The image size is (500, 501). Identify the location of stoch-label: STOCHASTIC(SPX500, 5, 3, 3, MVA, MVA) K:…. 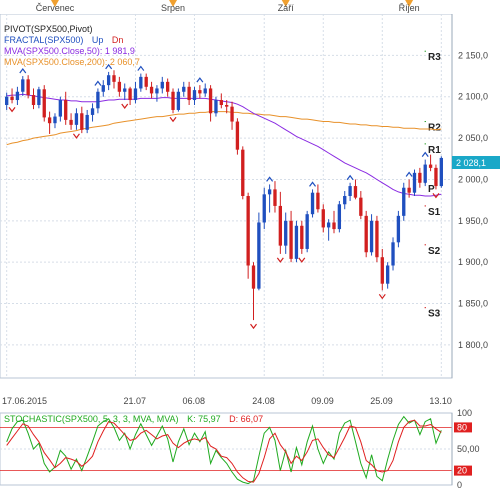
(133, 419).